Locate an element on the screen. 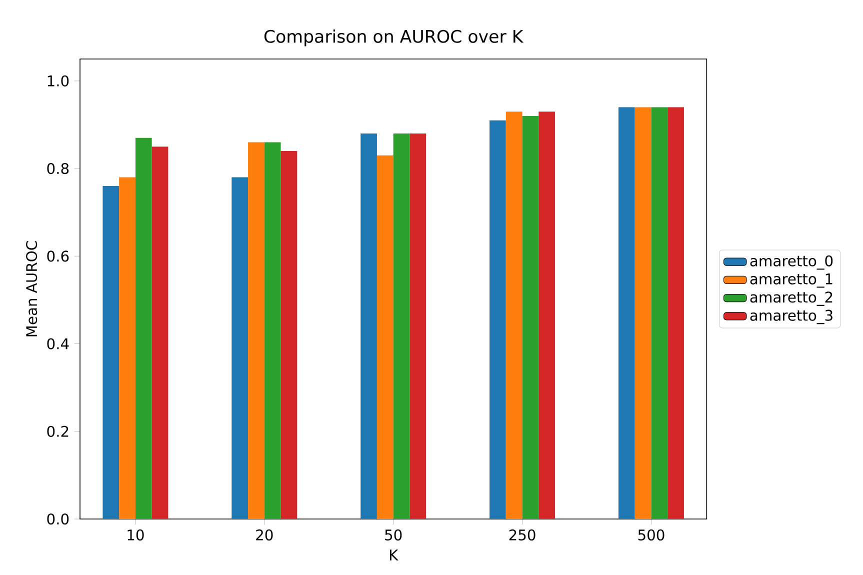 Image resolution: width=863 pixels, height=575 pixels. y-tick-label: 0.6 is located at coordinates (58, 256).